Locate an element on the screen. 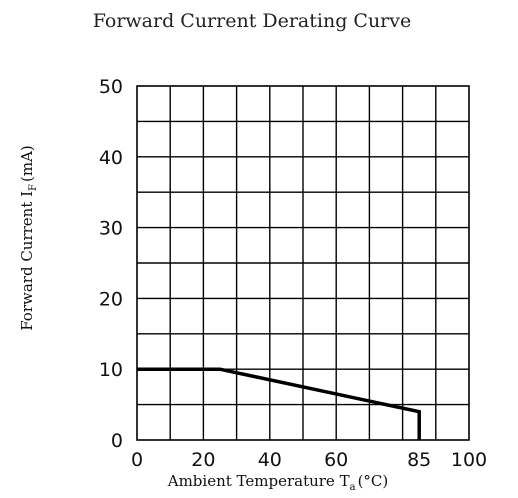 This screenshot has width=518, height=498. derating-curve is located at coordinates (279, 403).